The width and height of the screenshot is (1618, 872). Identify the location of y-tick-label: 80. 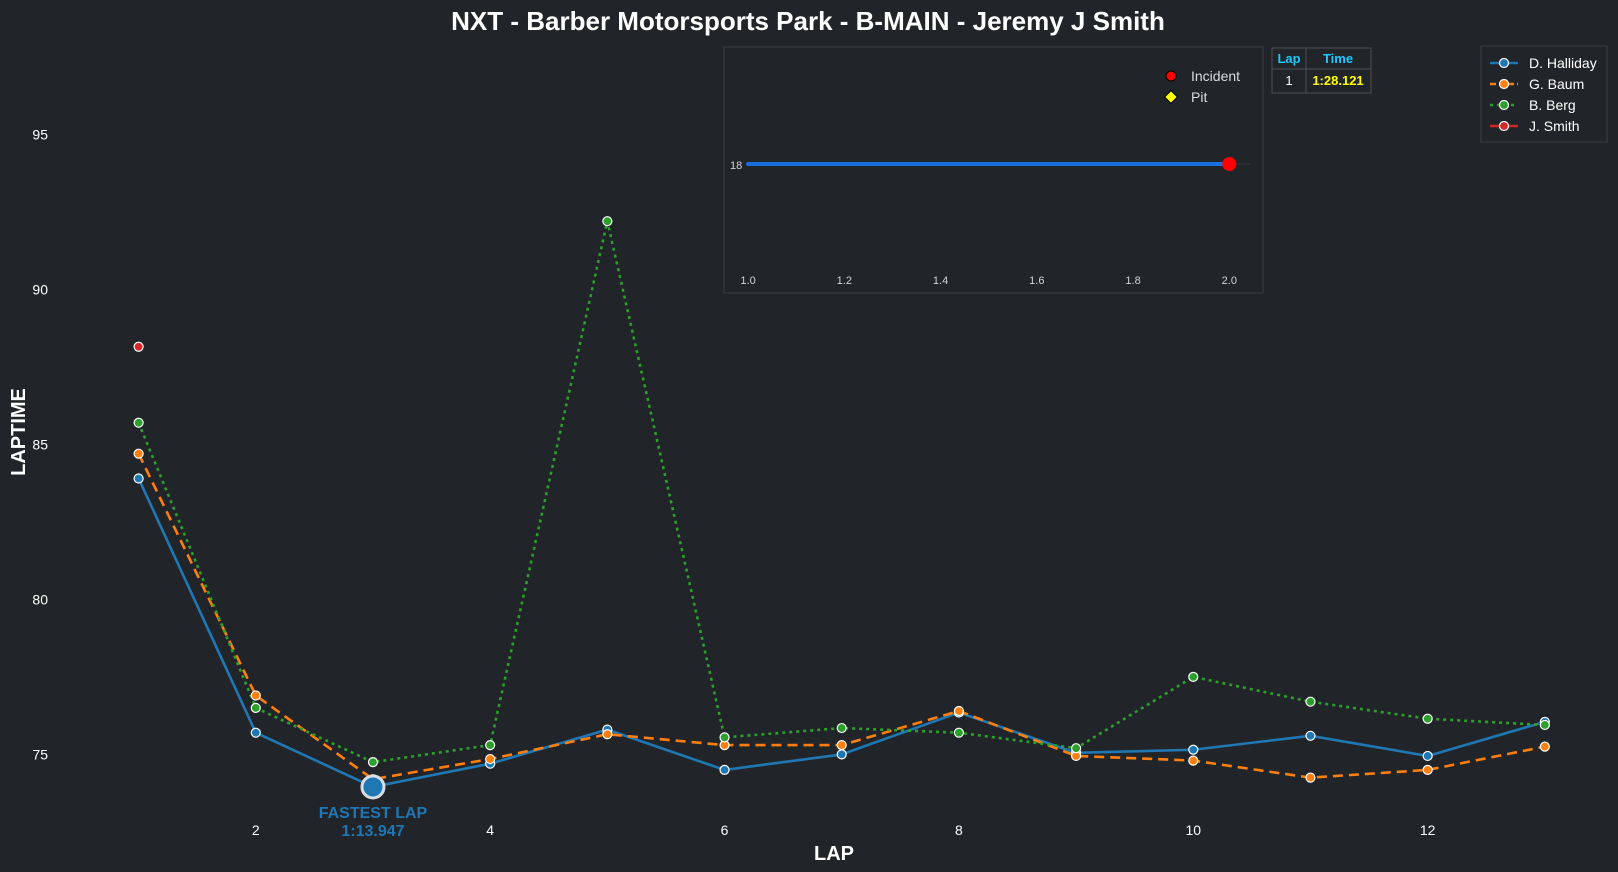
(40, 599).